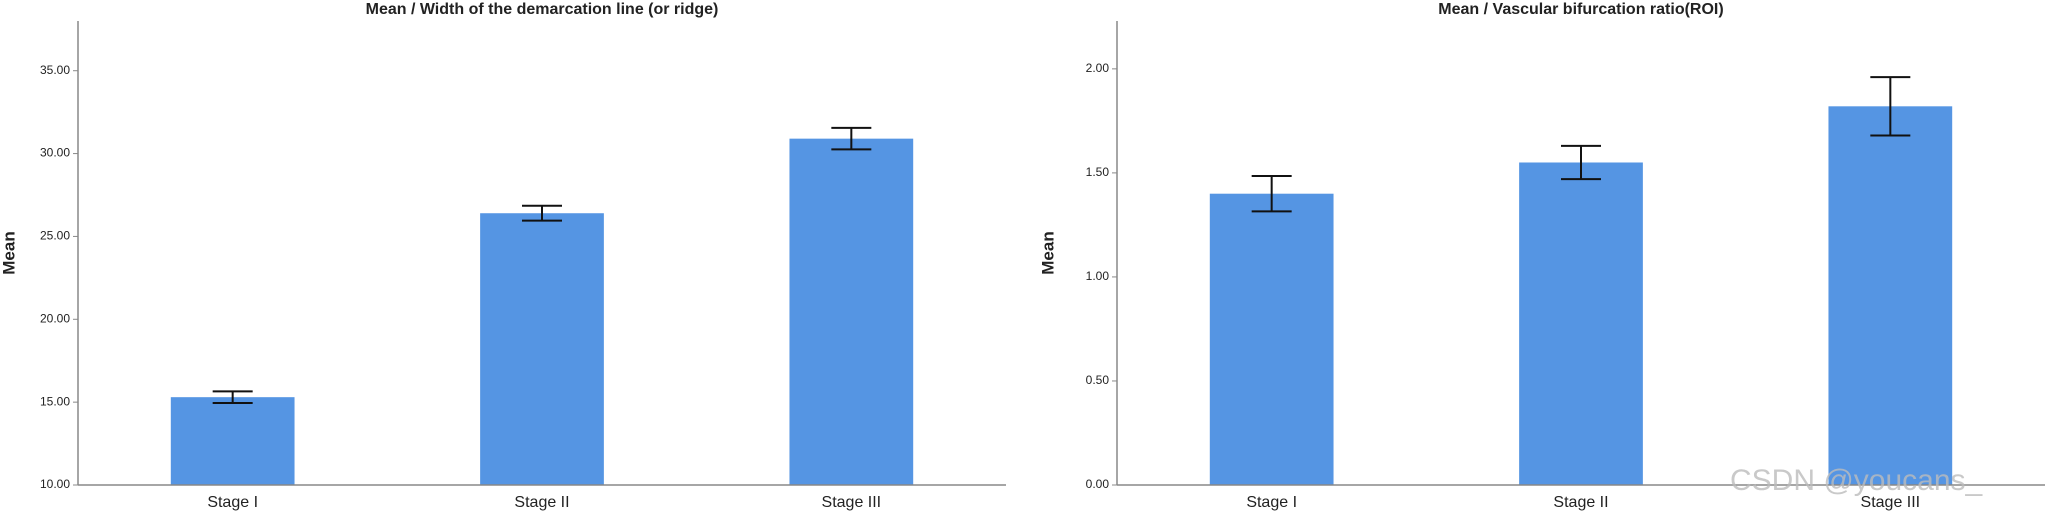  Describe the element at coordinates (1098, 484) in the screenshot. I see `y-tick-label: 0.00` at that location.